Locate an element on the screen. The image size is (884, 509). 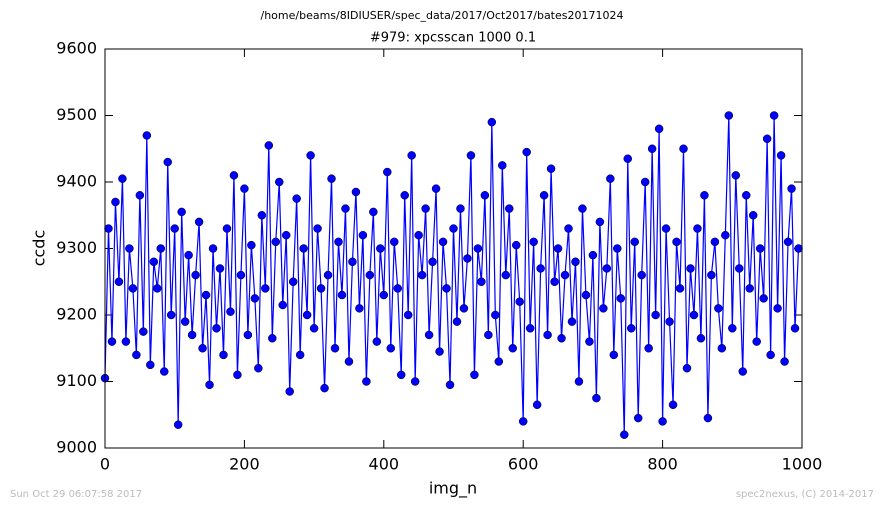
x-tick-label: 1000 is located at coordinates (802, 464).